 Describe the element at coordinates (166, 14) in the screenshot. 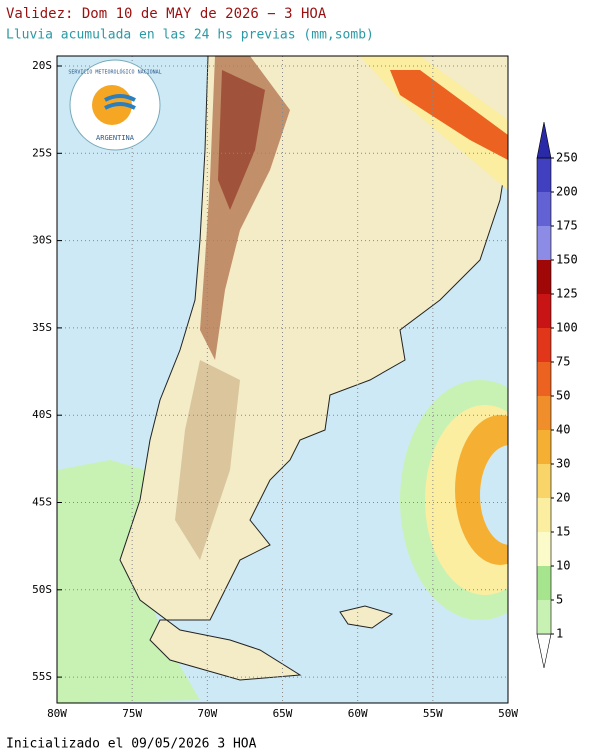

I see `title: Validez: Dom 10 de MAY de 2026 − 3 HOA` at that location.